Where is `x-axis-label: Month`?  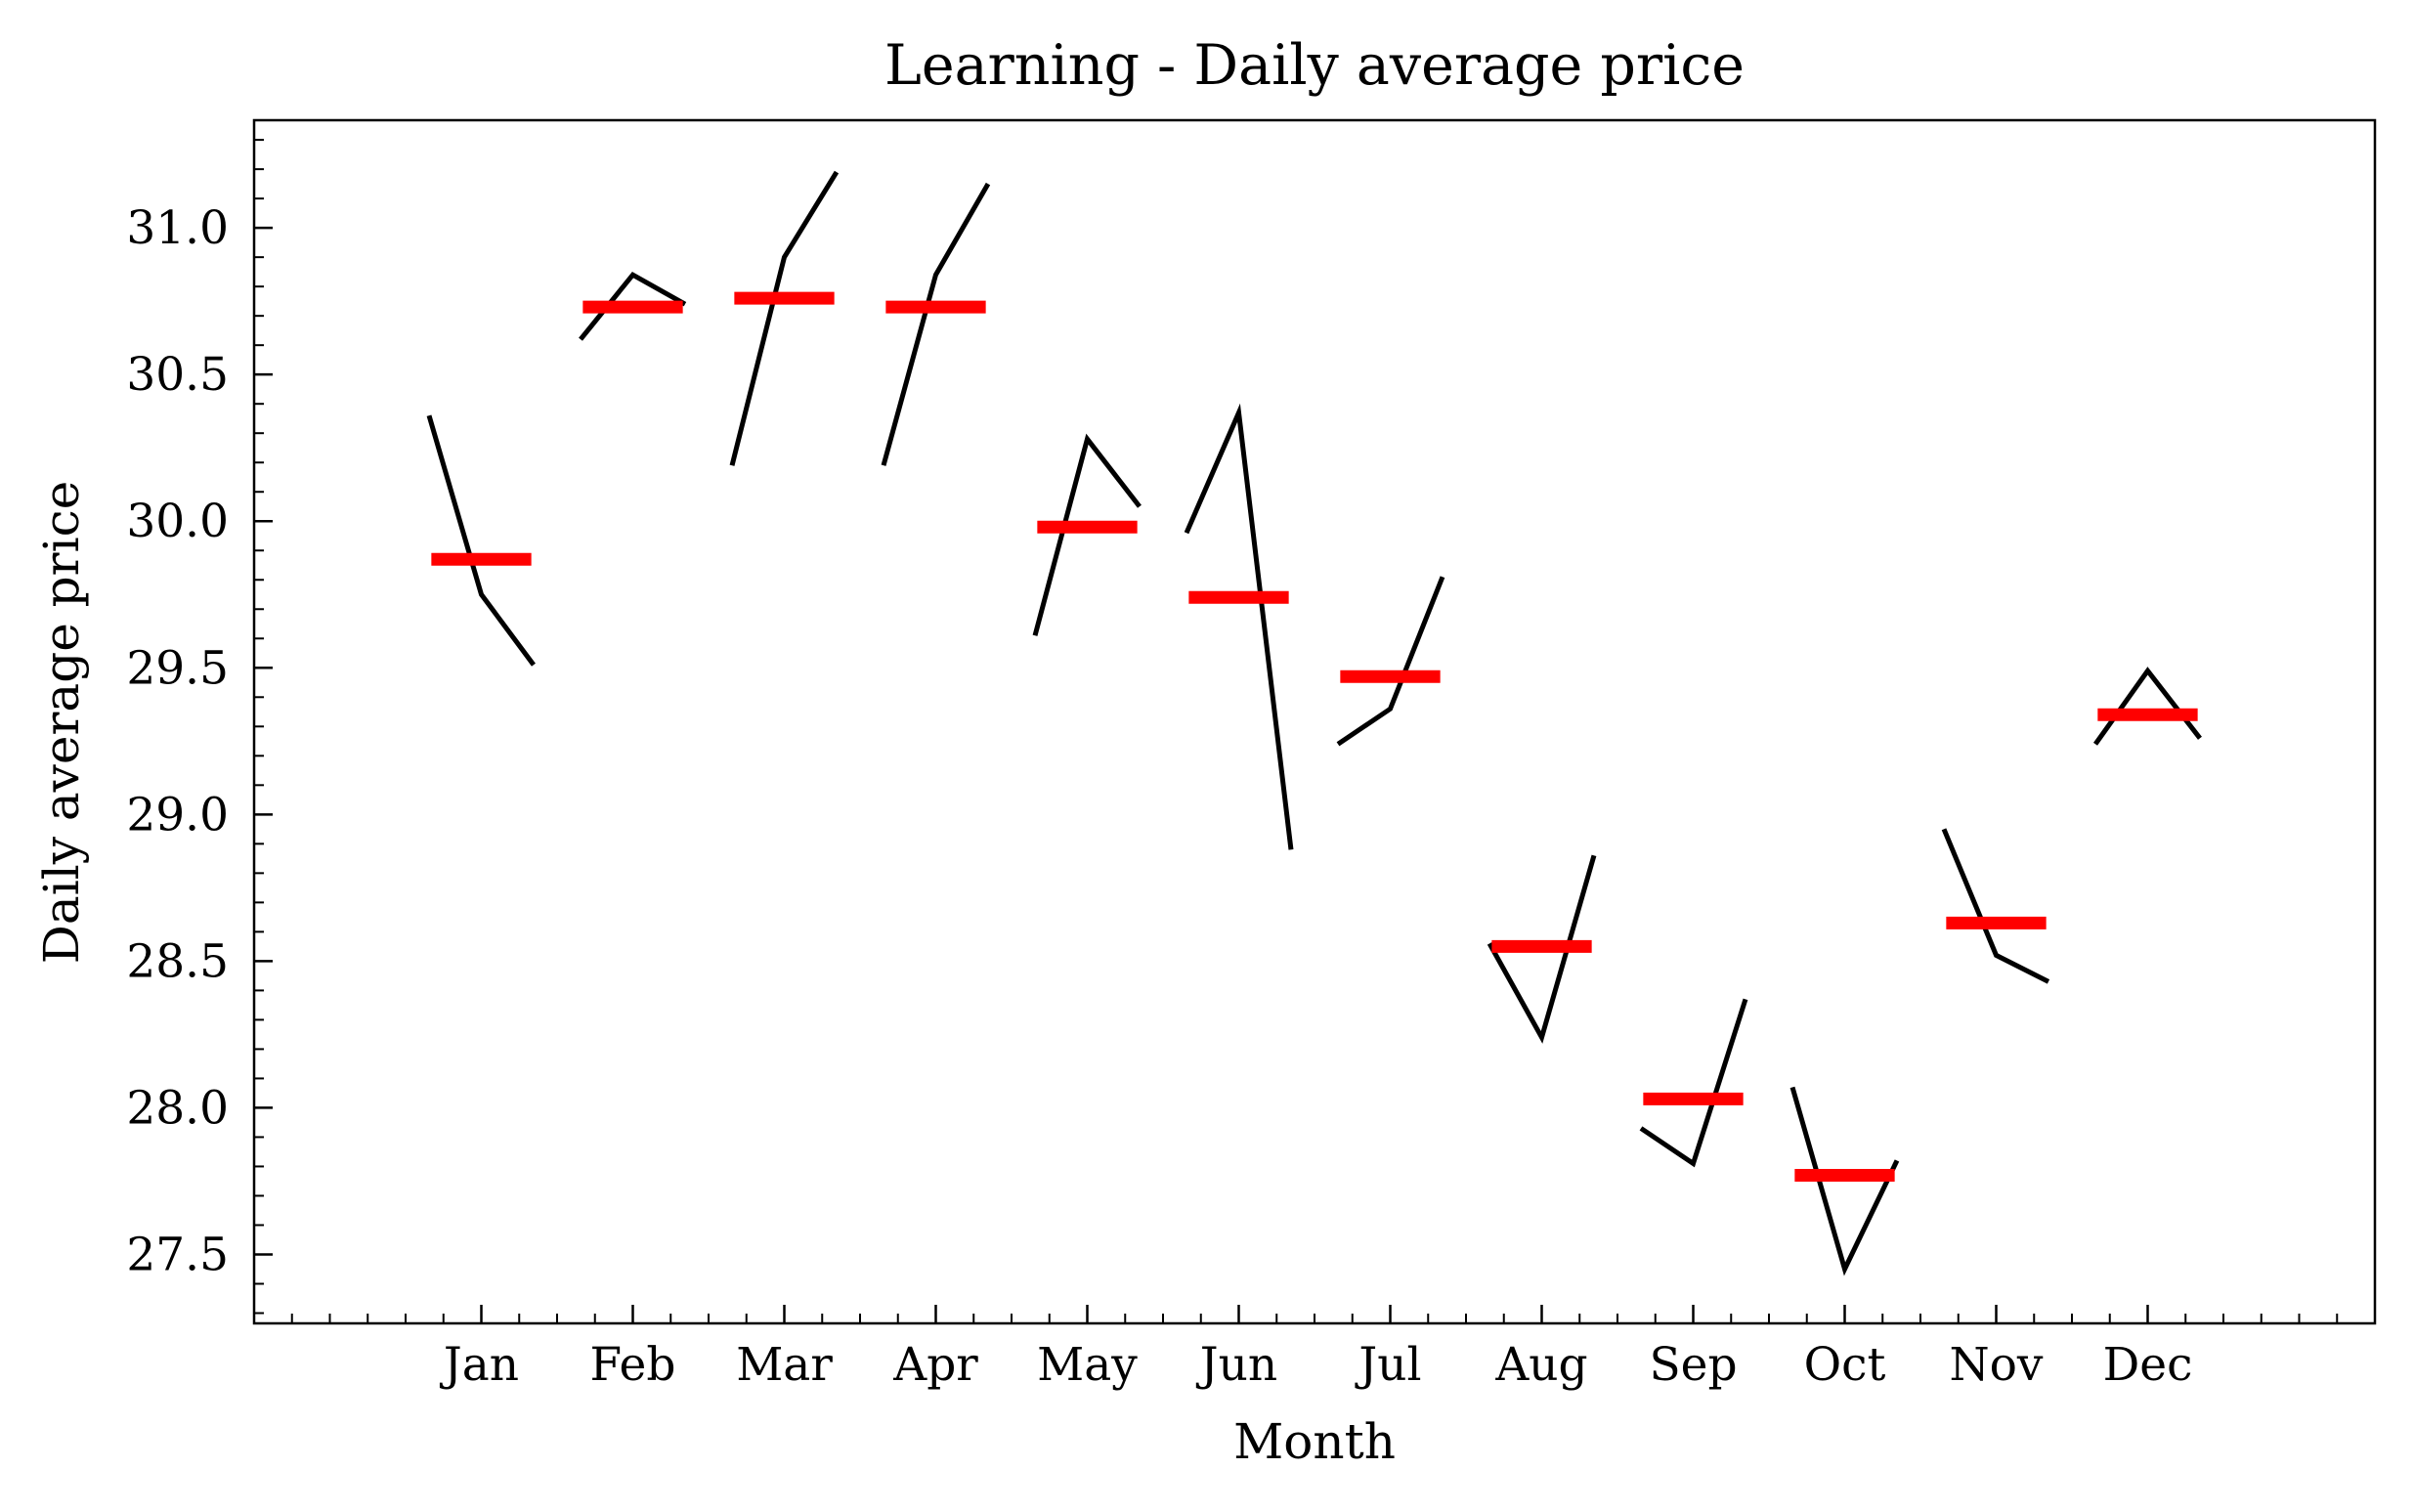
x-axis-label: Month is located at coordinates (1314, 1441).